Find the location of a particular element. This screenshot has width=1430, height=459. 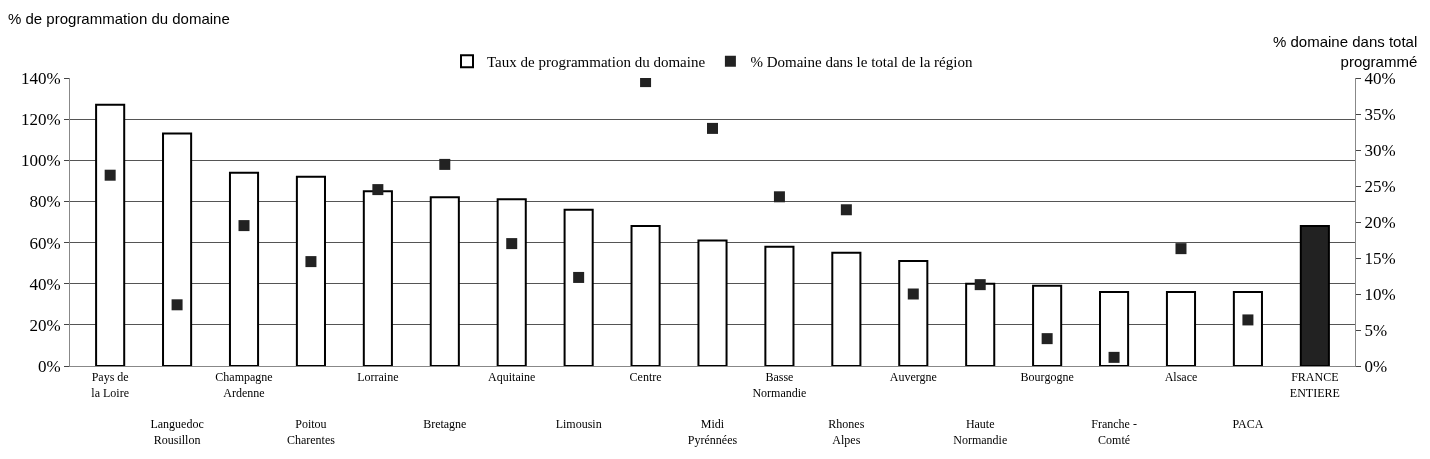

legend-label: % Domaine dans le total de la région is located at coordinates (861, 62).